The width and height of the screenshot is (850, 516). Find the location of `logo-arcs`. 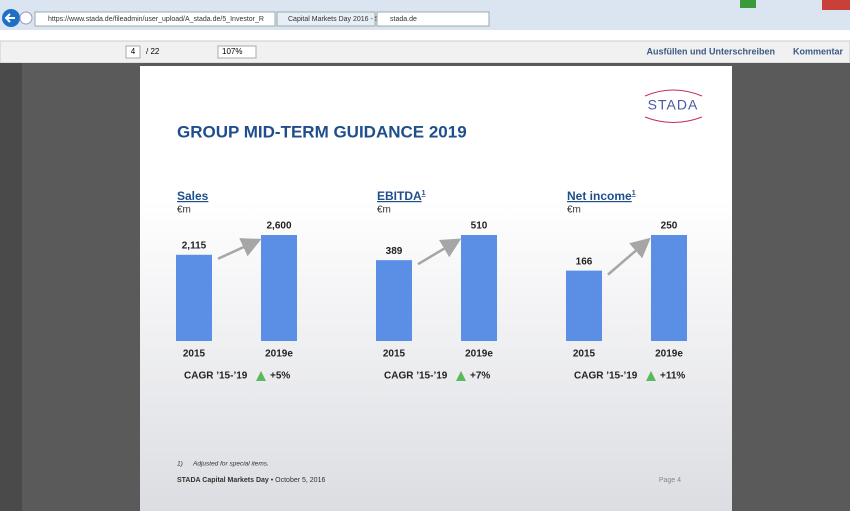

logo-arcs is located at coordinates (673, 106).